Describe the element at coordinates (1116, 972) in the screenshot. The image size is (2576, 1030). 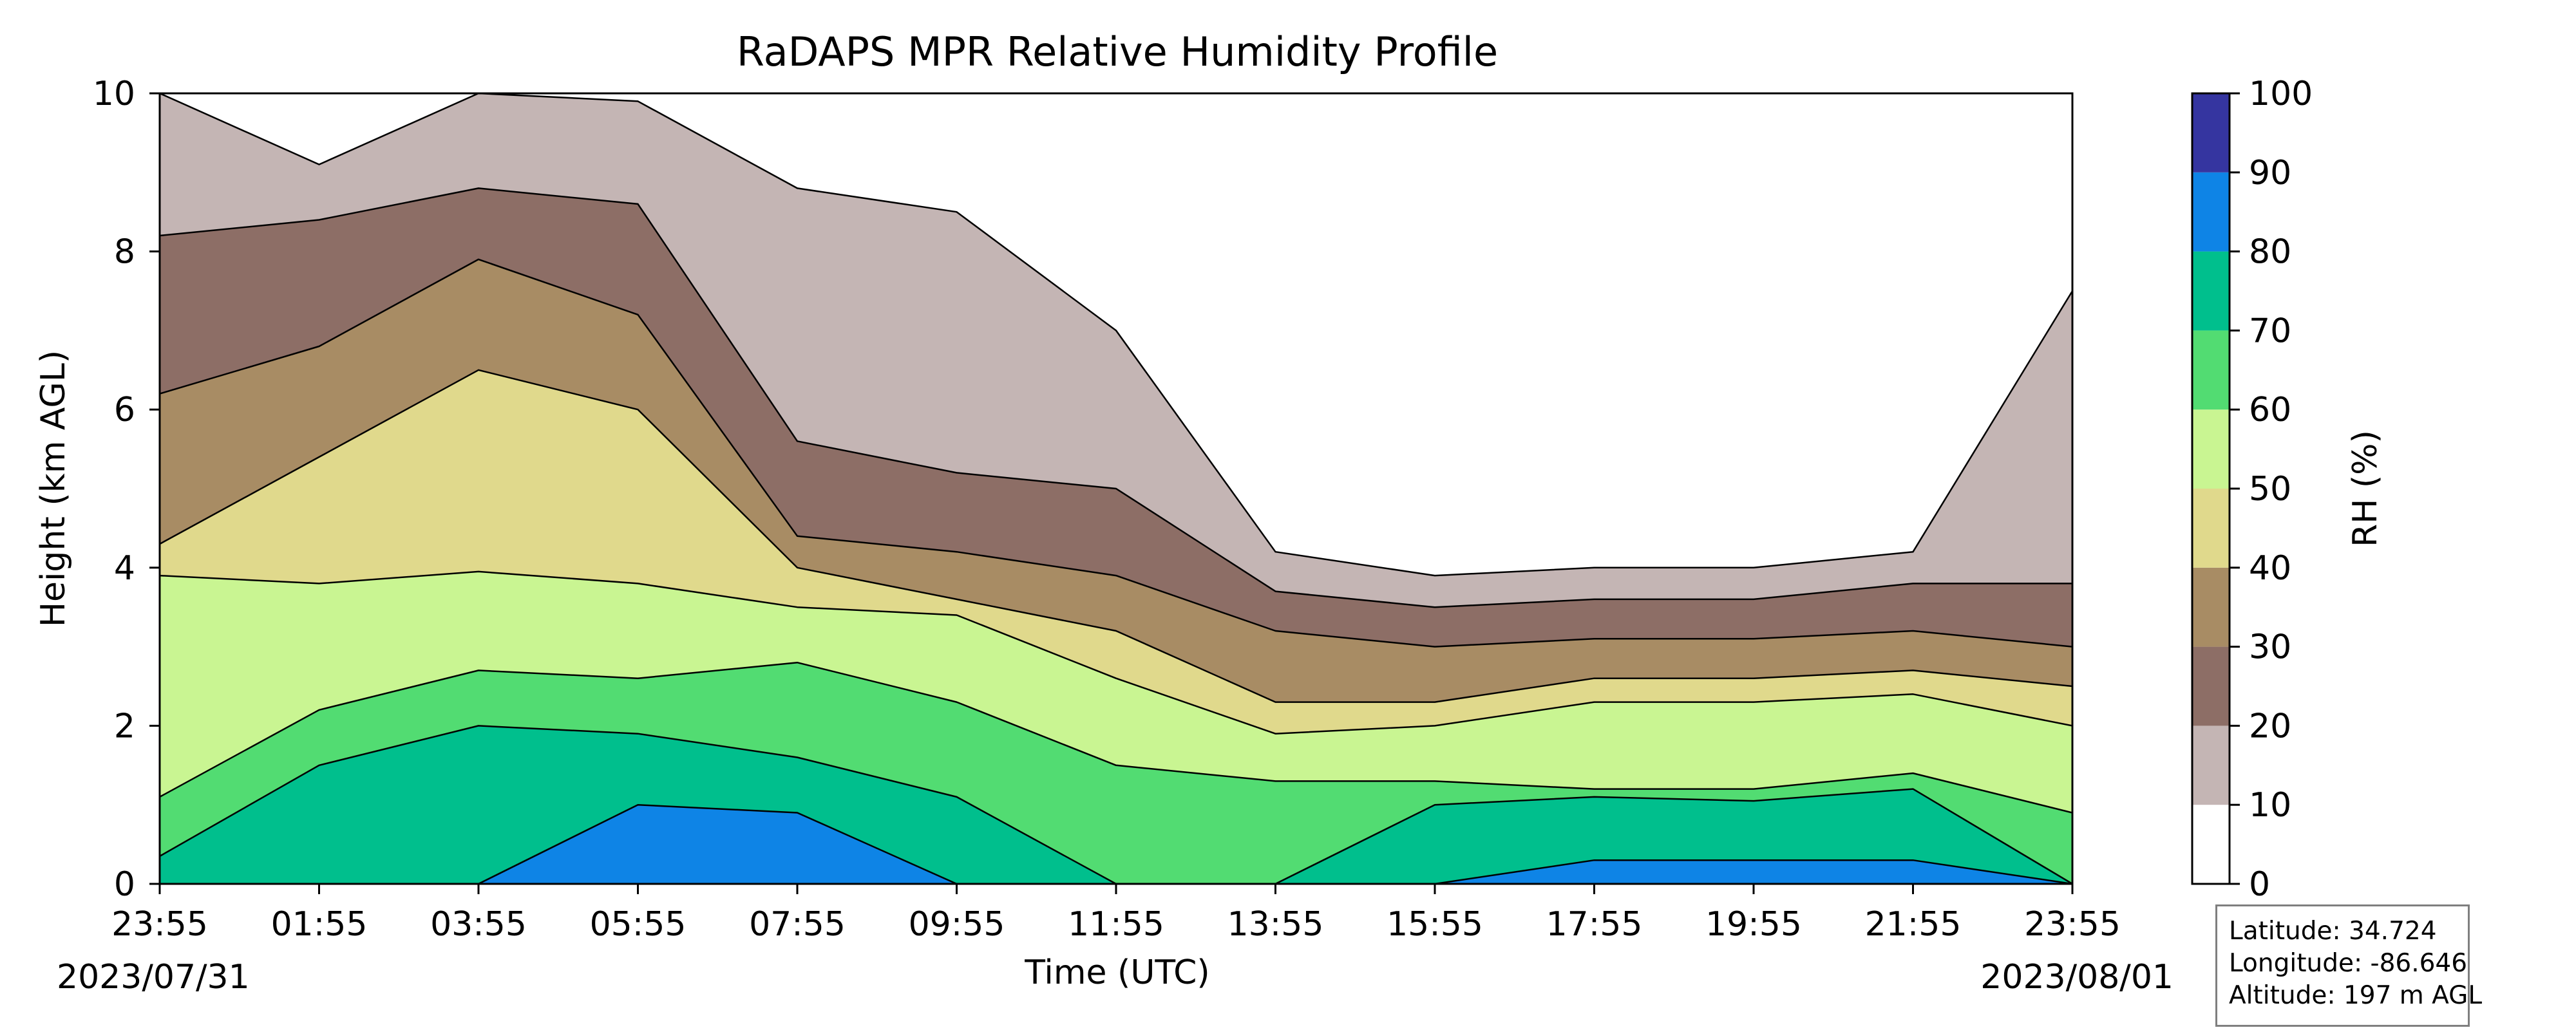
I see `x-axis-label: Time (UTC)` at that location.